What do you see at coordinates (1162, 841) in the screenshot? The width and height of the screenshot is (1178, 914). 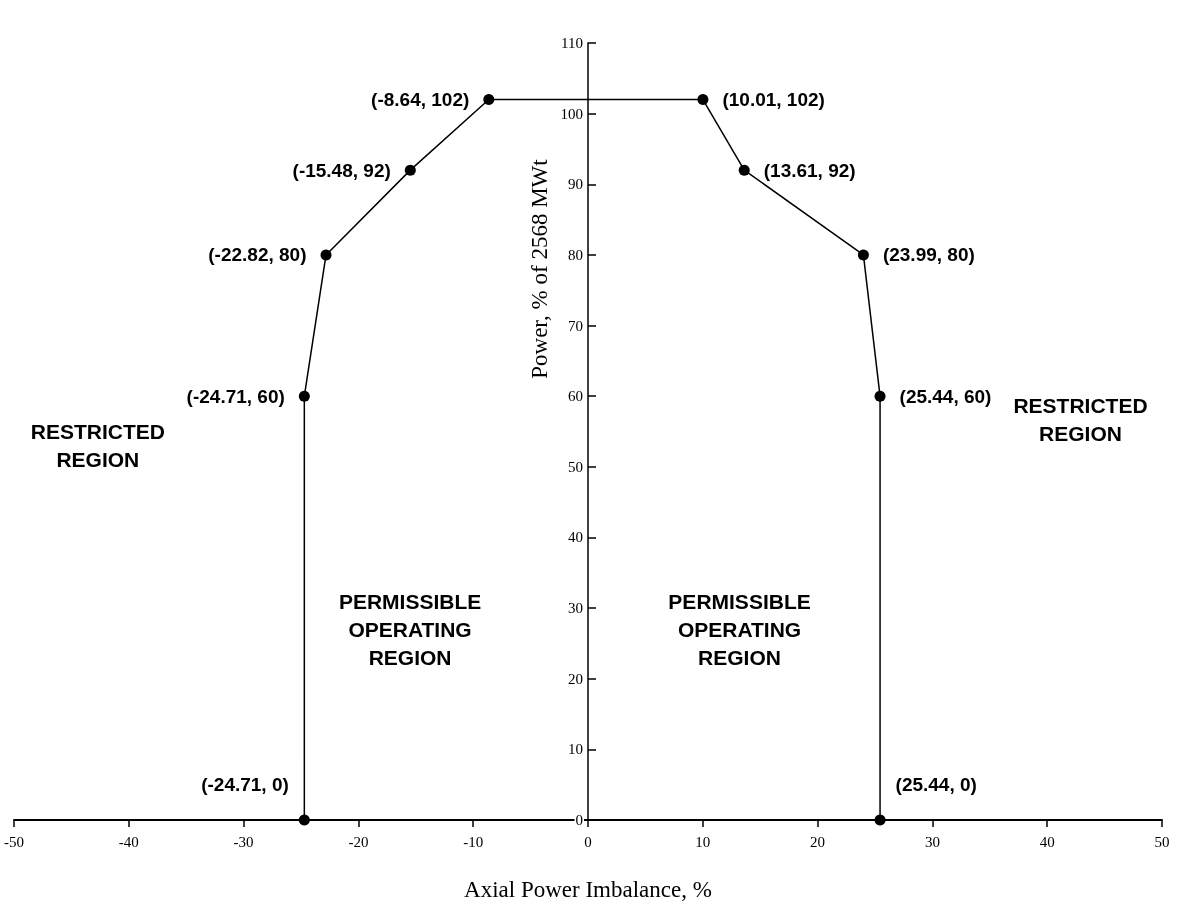 I see `x-tick-label: 50` at bounding box center [1162, 841].